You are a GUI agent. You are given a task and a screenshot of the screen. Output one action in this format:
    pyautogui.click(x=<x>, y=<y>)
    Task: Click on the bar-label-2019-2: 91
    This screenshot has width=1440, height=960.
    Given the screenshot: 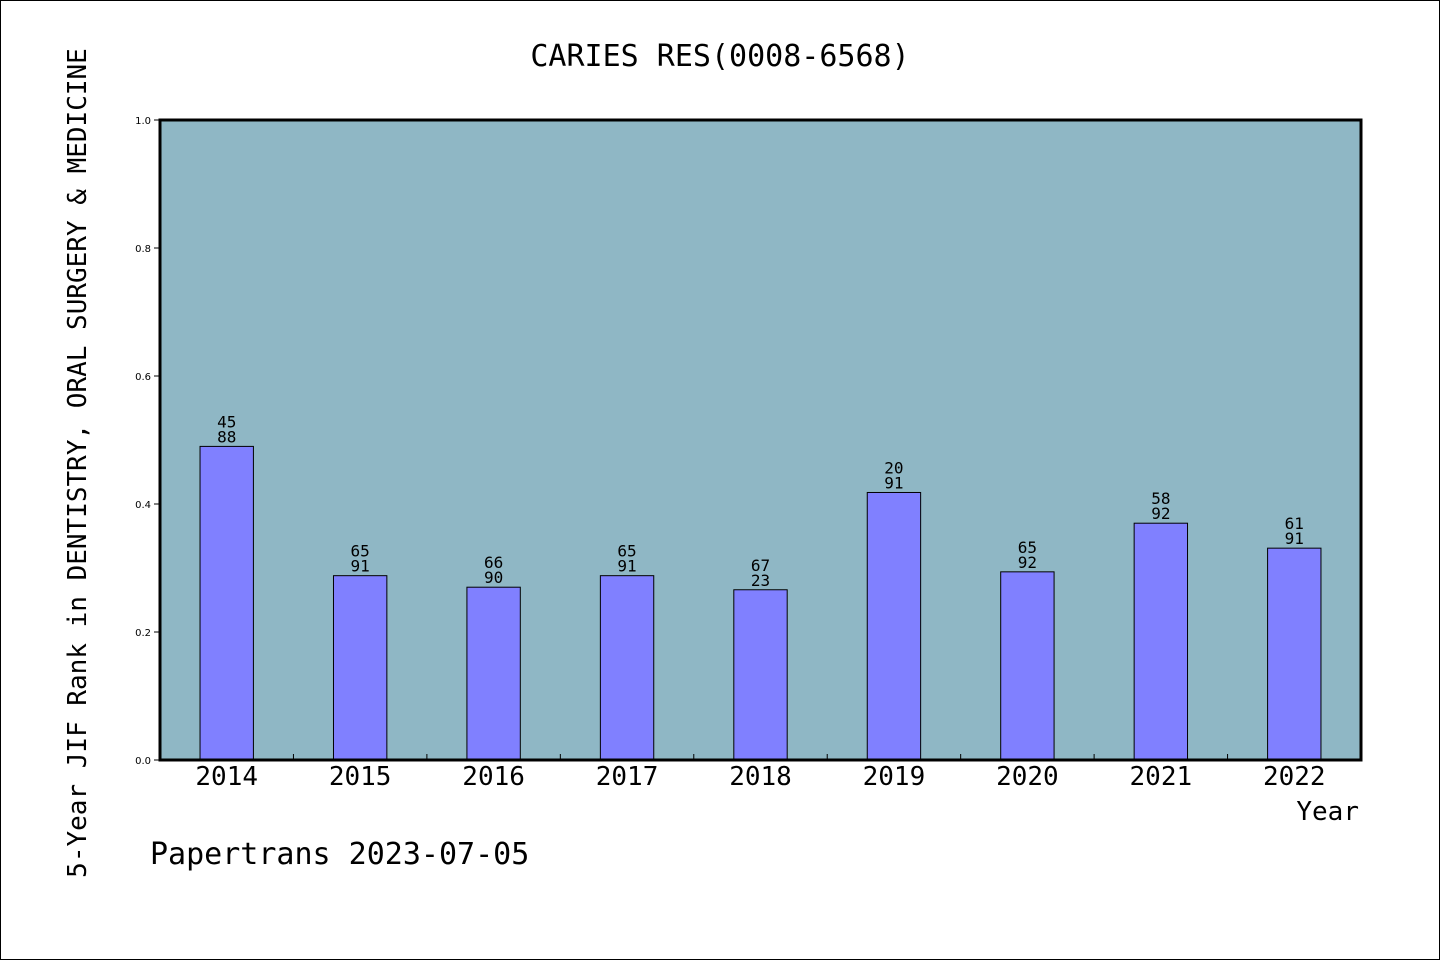 What is the action you would take?
    pyautogui.click(x=893, y=482)
    